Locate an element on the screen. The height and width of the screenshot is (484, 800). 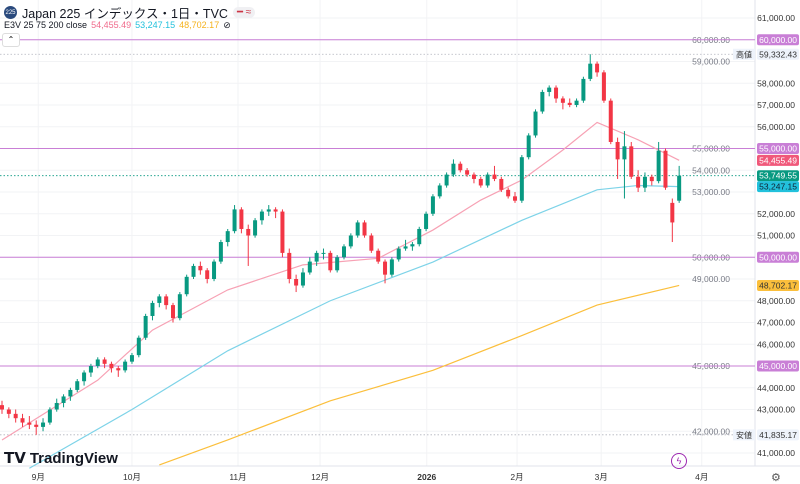
hide-icon: ⊘ is located at coordinates (227, 25).